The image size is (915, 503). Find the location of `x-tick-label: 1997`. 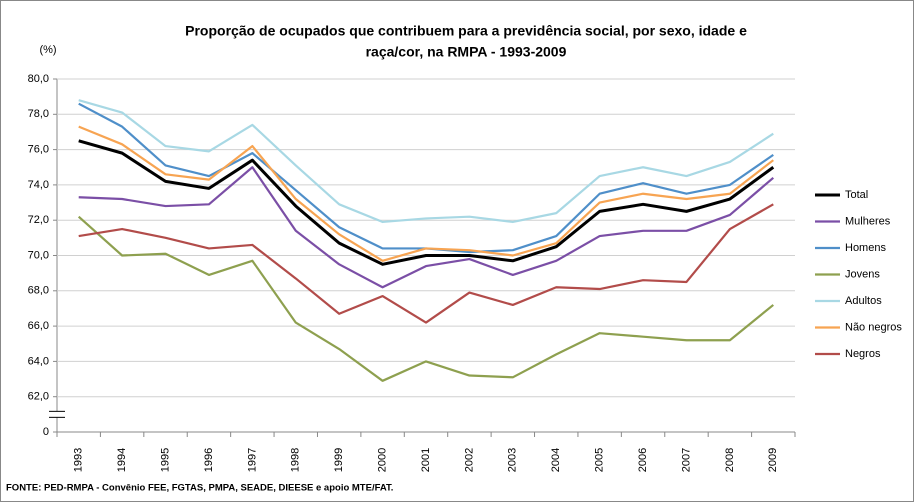

x-tick-label: 1997 is located at coordinates (252, 460).